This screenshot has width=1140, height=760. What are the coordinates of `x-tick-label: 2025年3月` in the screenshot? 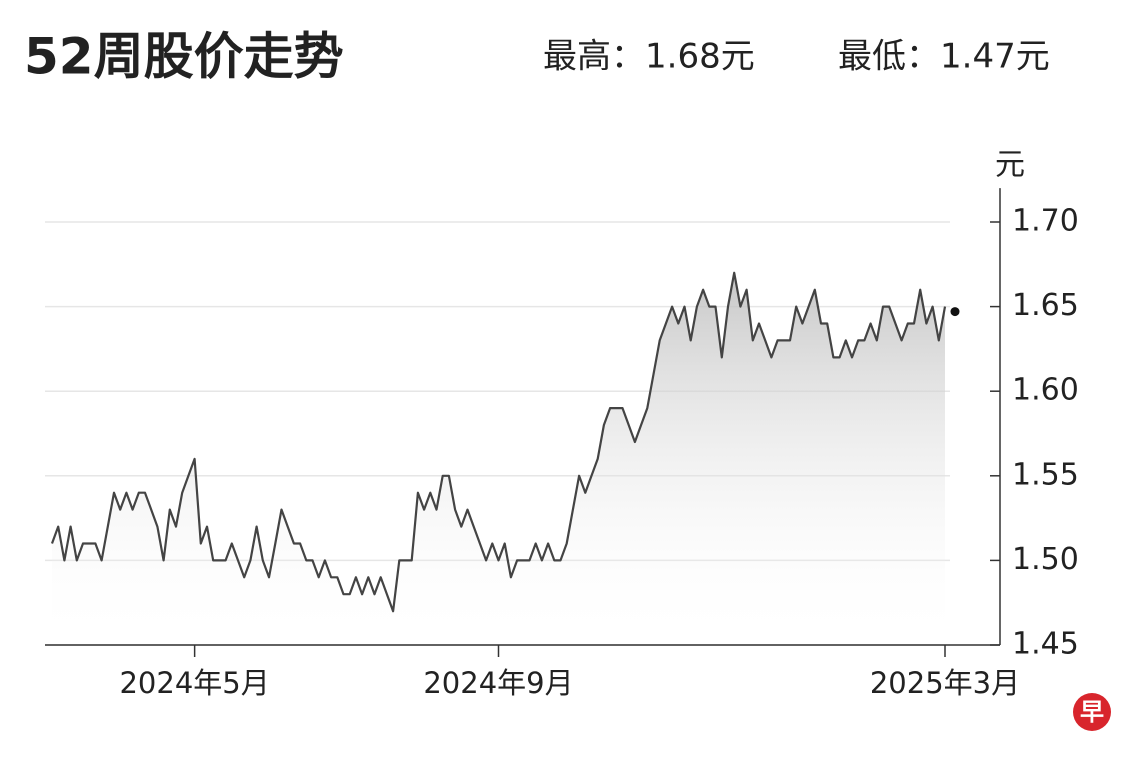 It's located at (945, 683).